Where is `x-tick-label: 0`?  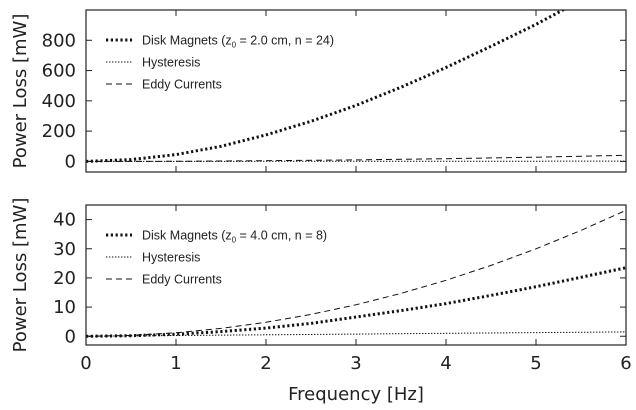
x-tick-label: 0 is located at coordinates (85, 363).